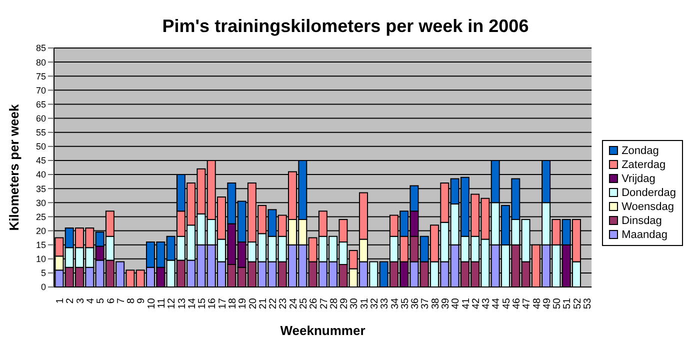 The height and width of the screenshot is (350, 691). What do you see at coordinates (41, 189) in the screenshot?
I see `y-tick-label: 35` at bounding box center [41, 189].